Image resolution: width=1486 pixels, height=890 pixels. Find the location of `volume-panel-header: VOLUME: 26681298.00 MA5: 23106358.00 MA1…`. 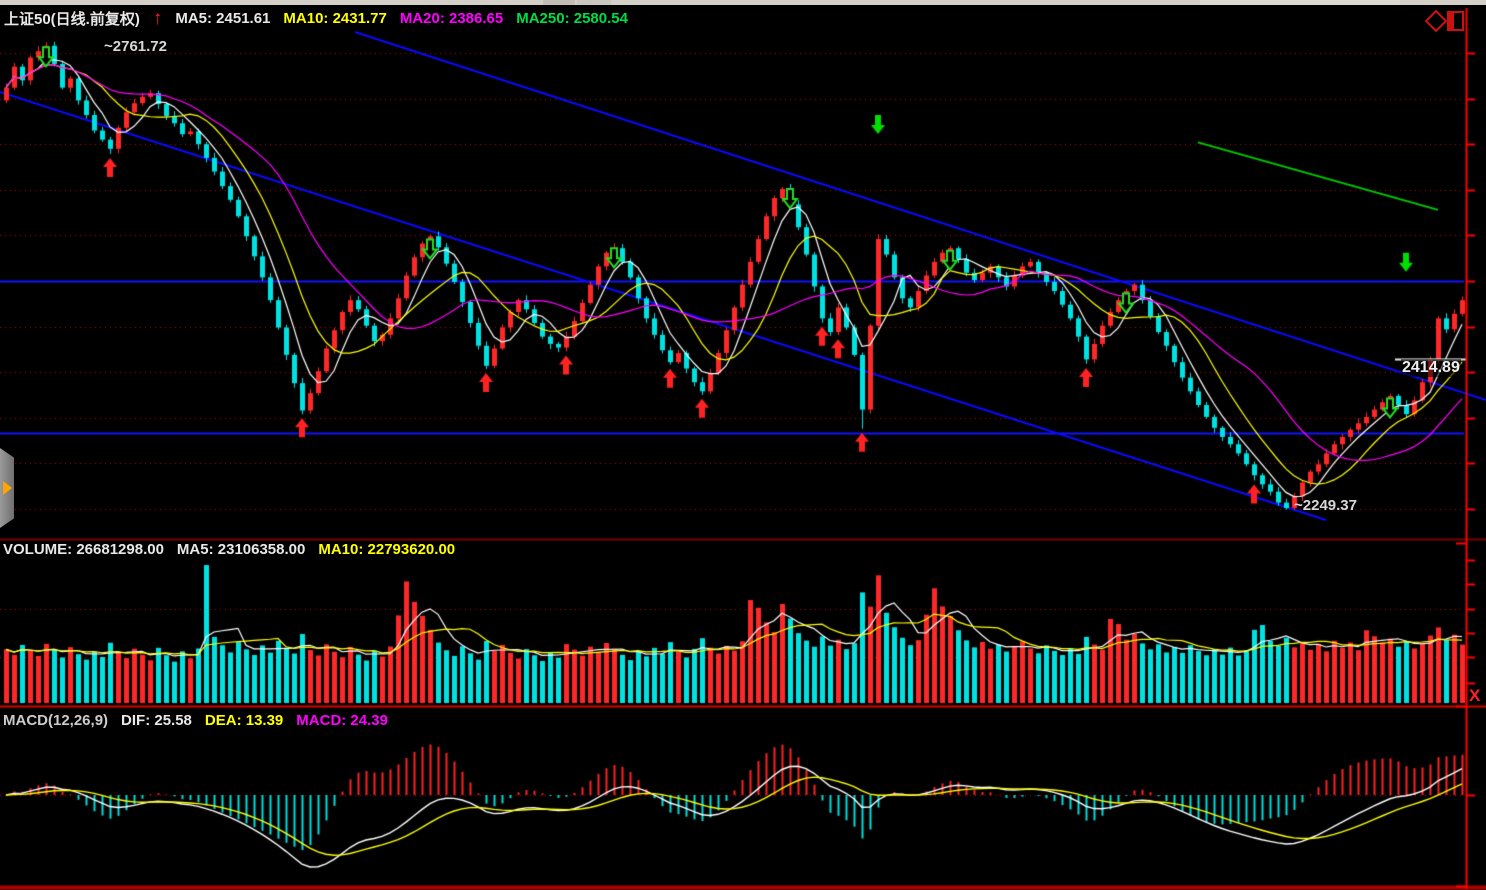

volume-panel-header: VOLUME: 26681298.00 MA5: 23106358.00 MA1… is located at coordinates (229, 549).